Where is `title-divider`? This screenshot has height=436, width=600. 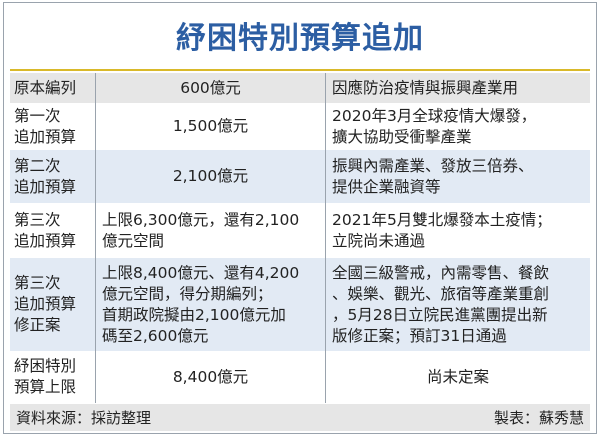 title-divider is located at coordinates (300, 70).